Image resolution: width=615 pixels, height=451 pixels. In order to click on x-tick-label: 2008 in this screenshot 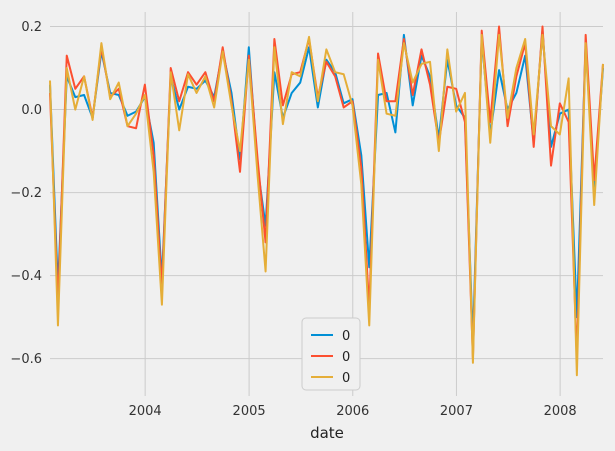, I will do `click(560, 411)`.